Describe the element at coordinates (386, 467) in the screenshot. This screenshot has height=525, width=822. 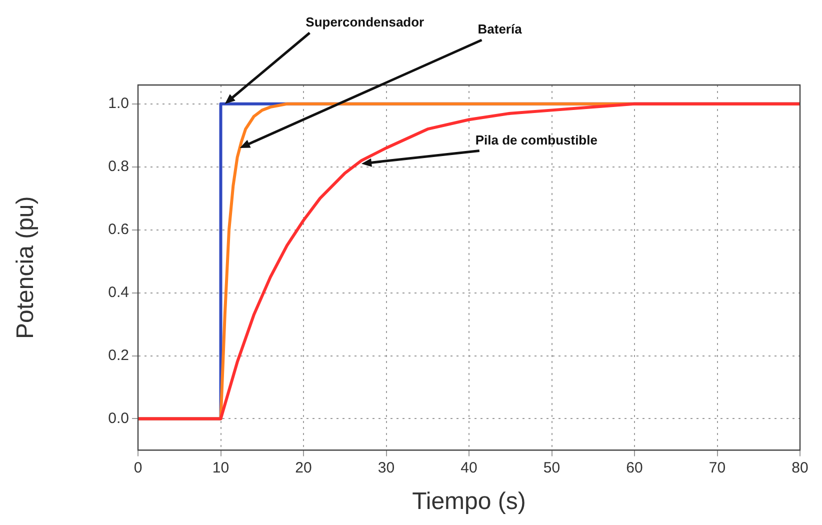
I see `x-tick-label: 30` at that location.